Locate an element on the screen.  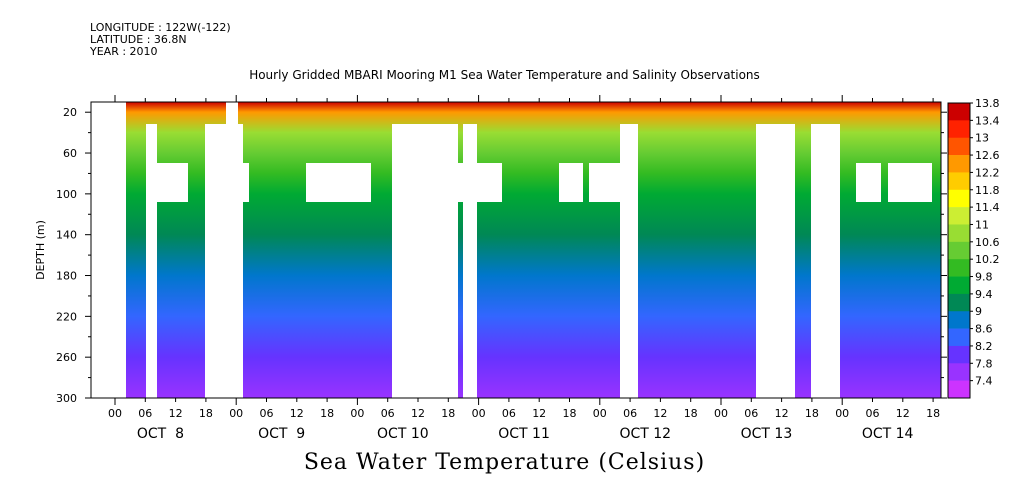
colorbar-label: 7.8 is located at coordinates (984, 363).